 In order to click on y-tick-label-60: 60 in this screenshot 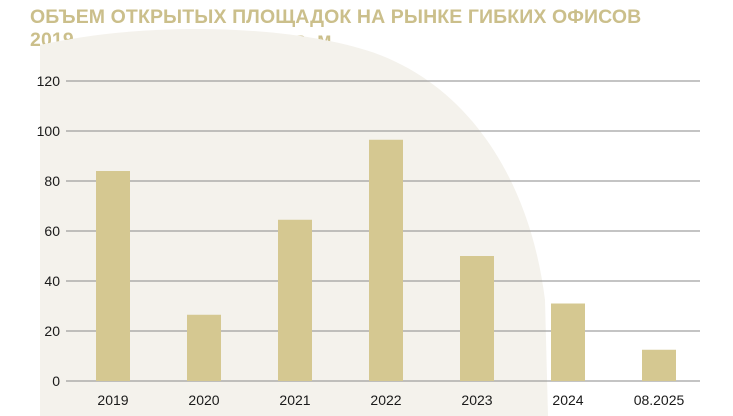, I will do `click(52, 231)`.